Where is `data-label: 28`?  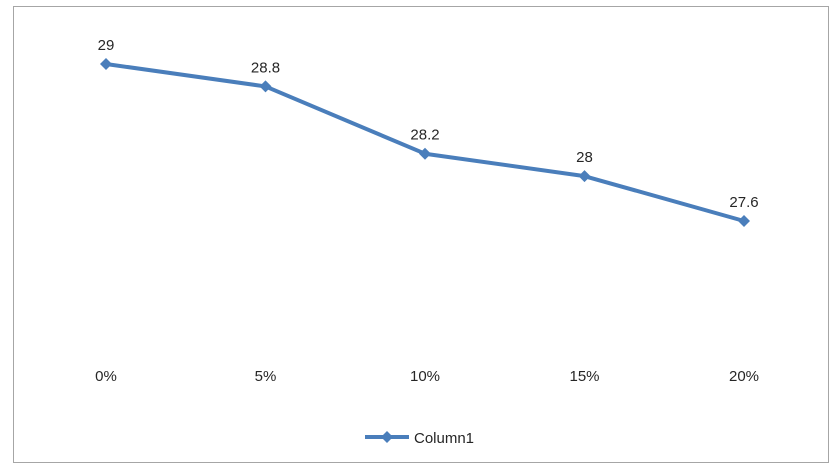 data-label: 28 is located at coordinates (584, 157).